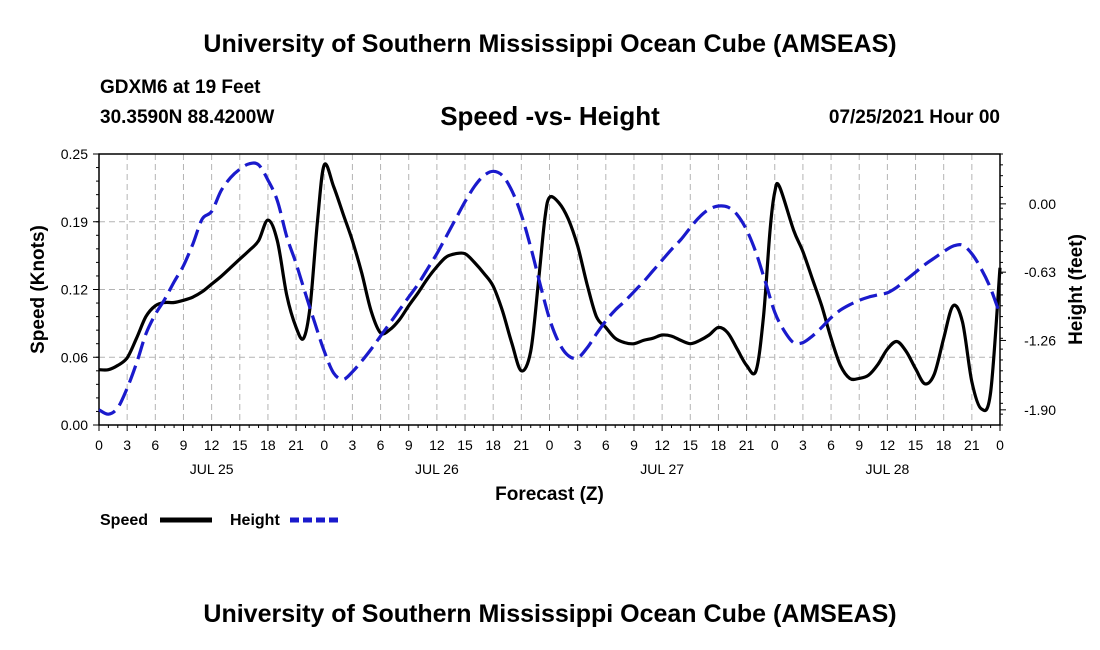 The image size is (1100, 650). I want to click on legend-label-speed: Speed, so click(124, 520).